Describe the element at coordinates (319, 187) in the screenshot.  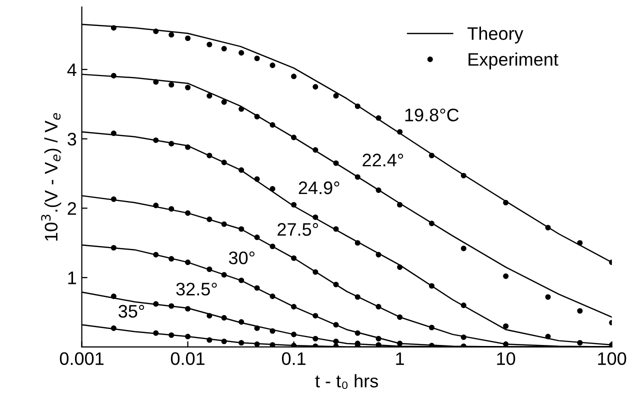
I see `annotation: 24.9°` at that location.